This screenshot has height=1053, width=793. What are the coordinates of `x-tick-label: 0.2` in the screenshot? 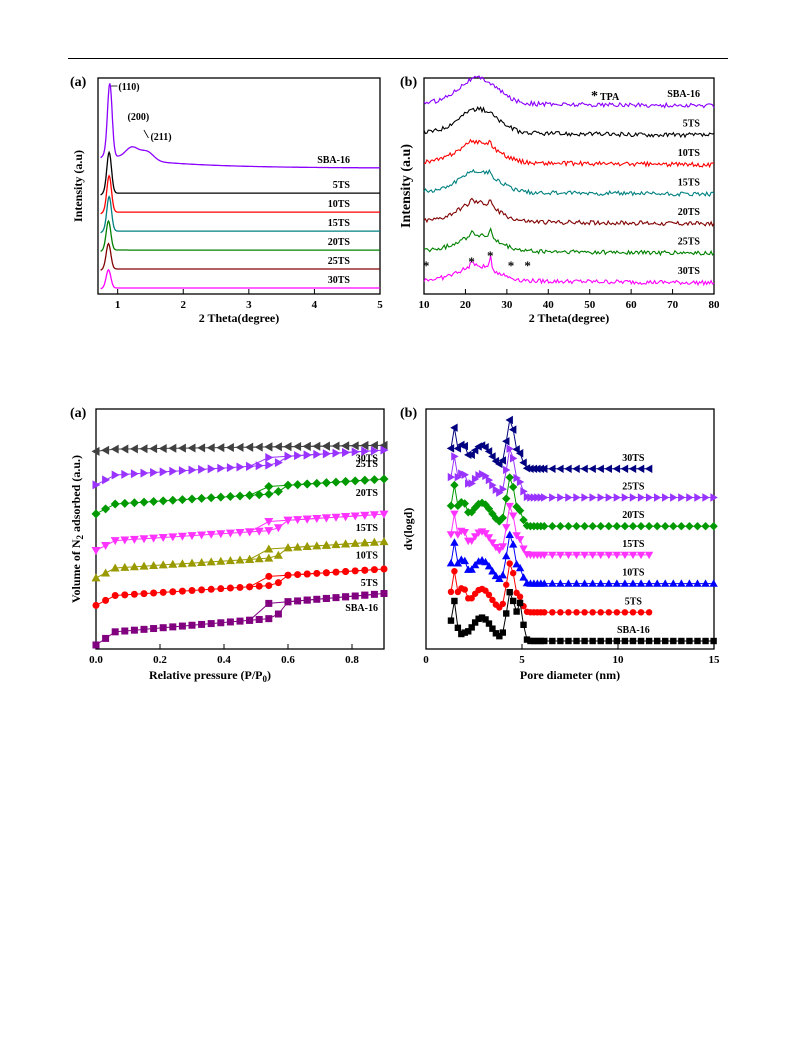 It's located at (160, 660).